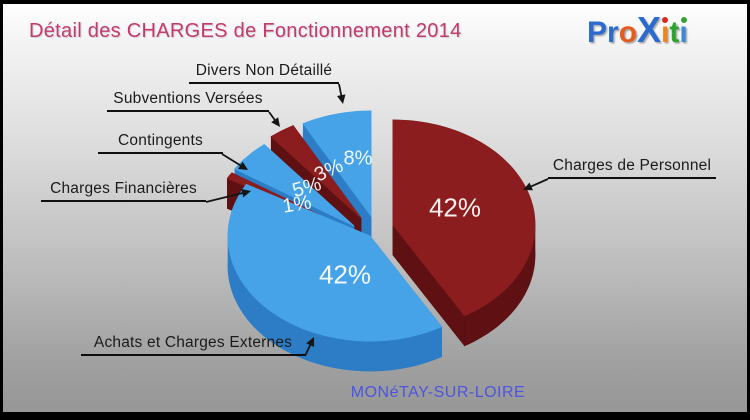 This screenshot has height=420, width=750. Describe the element at coordinates (275, 122) in the screenshot. I see `callout-arrowhead-subventions` at that location.